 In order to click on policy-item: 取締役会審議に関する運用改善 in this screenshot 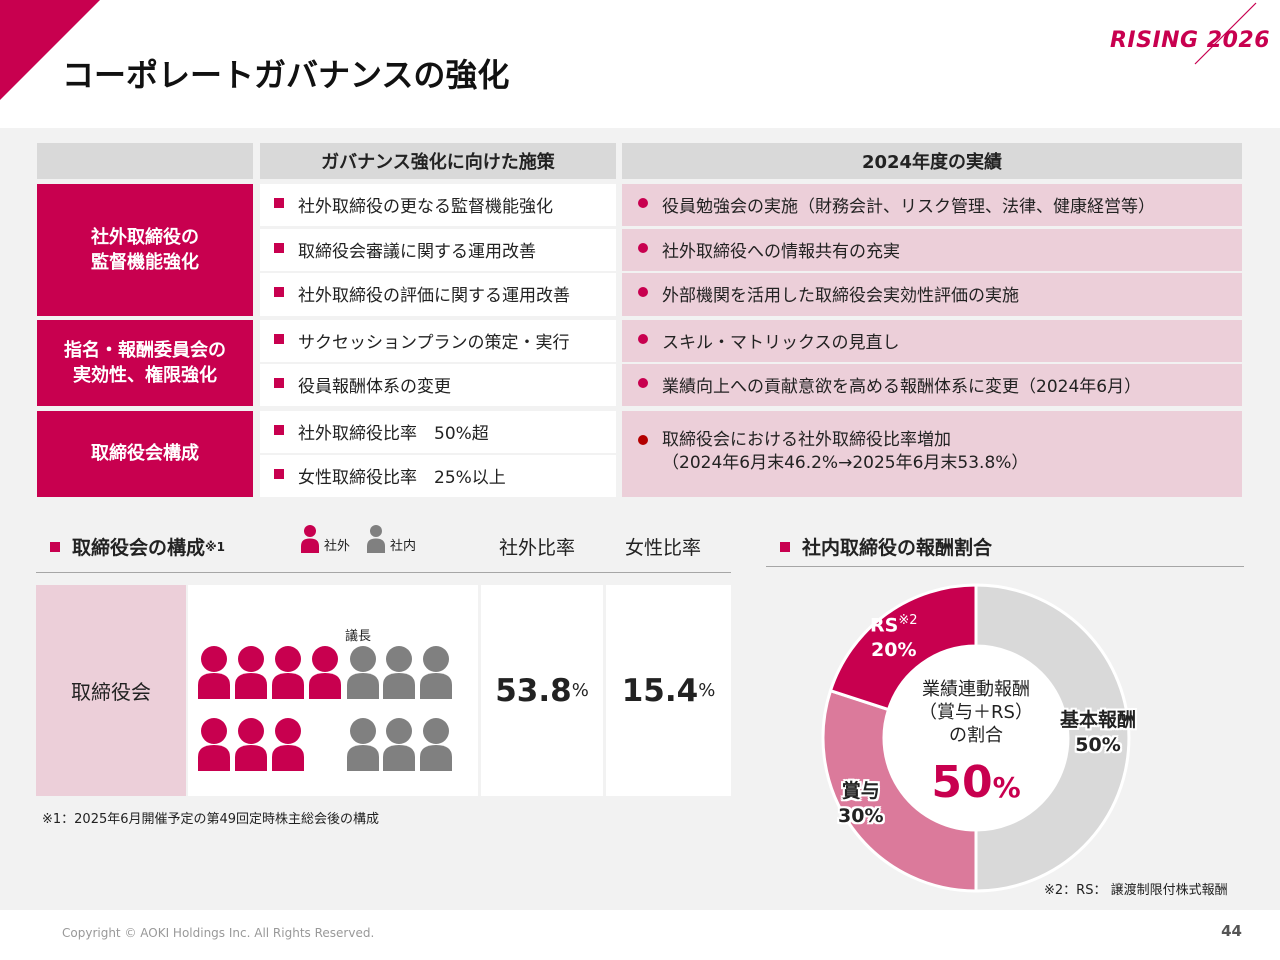, I will do `click(438, 250)`.